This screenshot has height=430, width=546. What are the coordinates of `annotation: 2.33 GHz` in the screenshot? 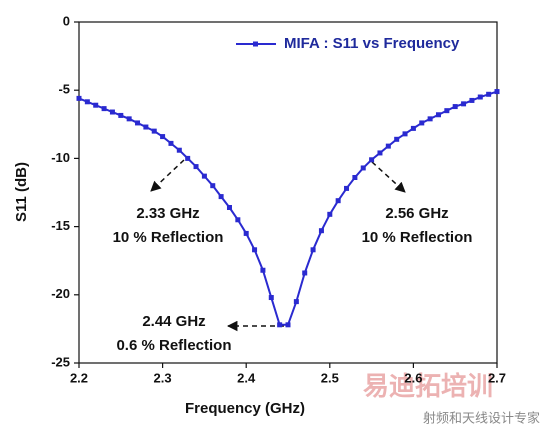 It's located at (167, 213).